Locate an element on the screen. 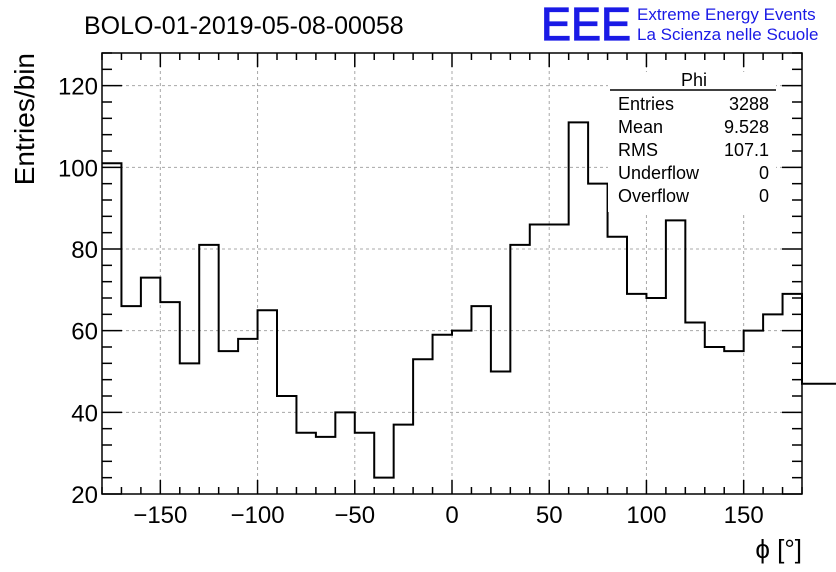 The width and height of the screenshot is (836, 572). y-tick-label: 100 is located at coordinates (78, 168).